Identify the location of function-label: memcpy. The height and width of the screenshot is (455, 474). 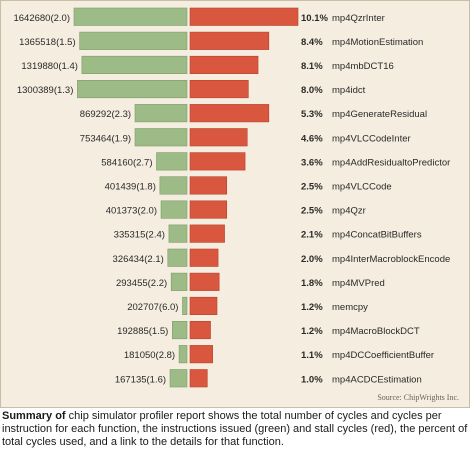
(350, 307).